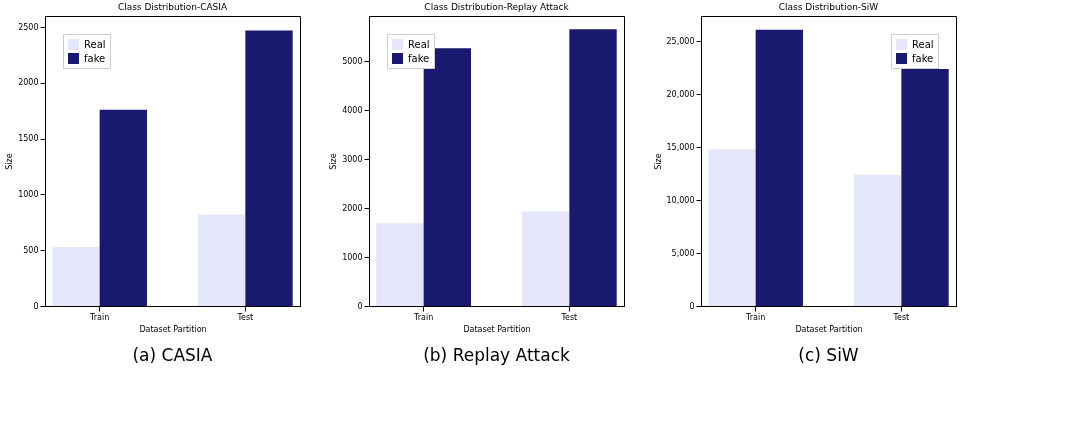  I want to click on y-tick-label: 3000, so click(352, 159).